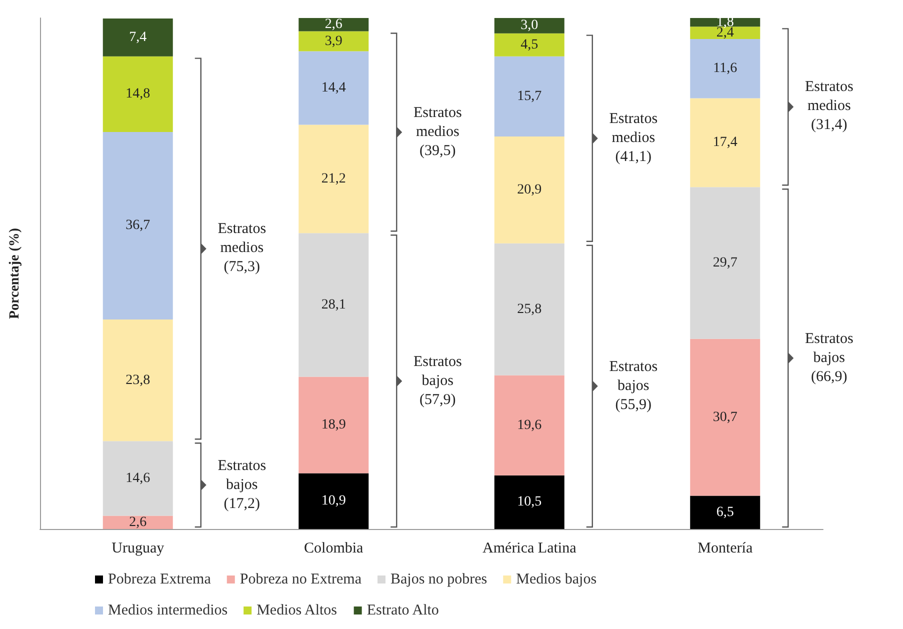 The image size is (903, 629). What do you see at coordinates (297, 610) in the screenshot?
I see `legend-label: Medios Altos` at bounding box center [297, 610].